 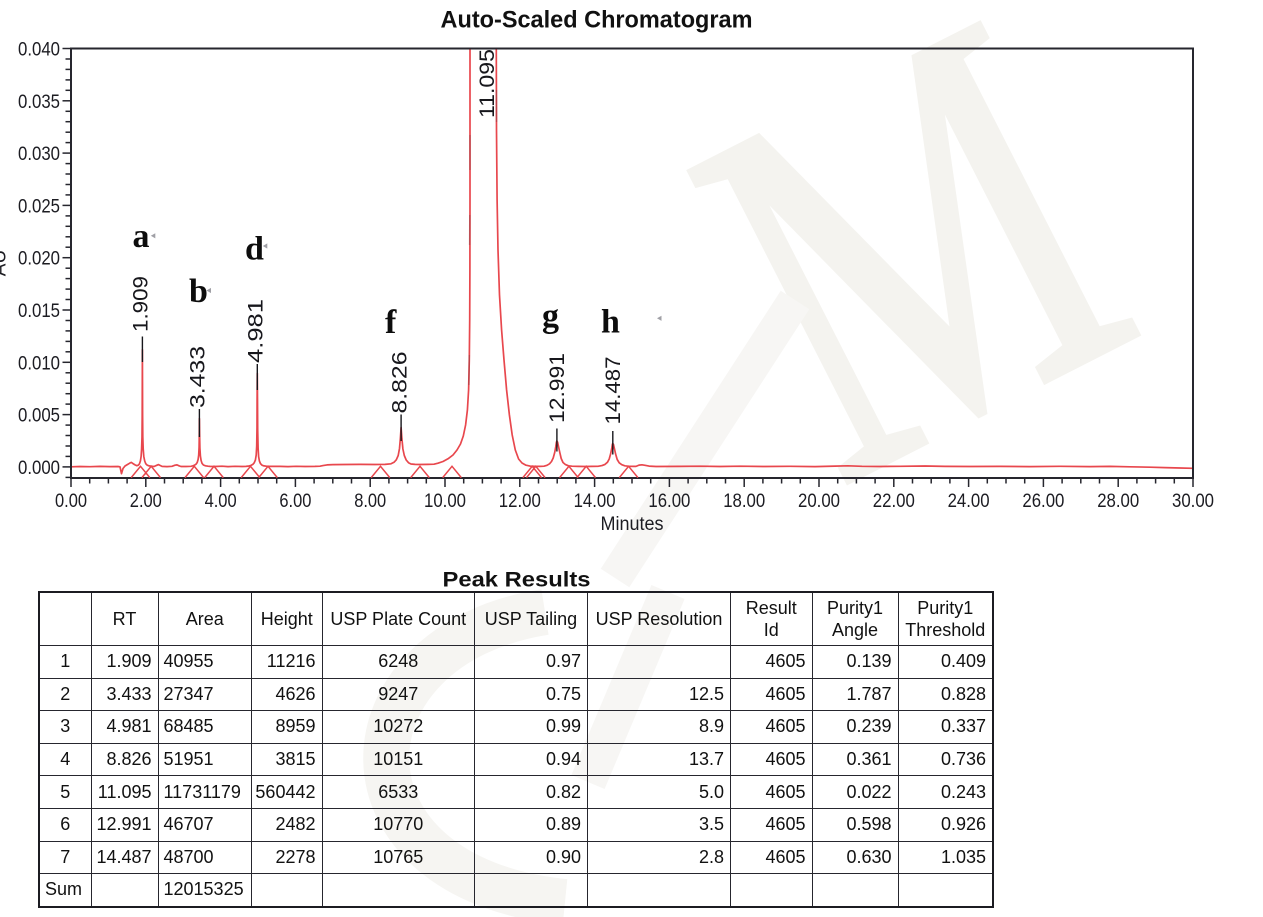 What do you see at coordinates (141, 304) in the screenshot?
I see `svg-text: 1.909` at bounding box center [141, 304].